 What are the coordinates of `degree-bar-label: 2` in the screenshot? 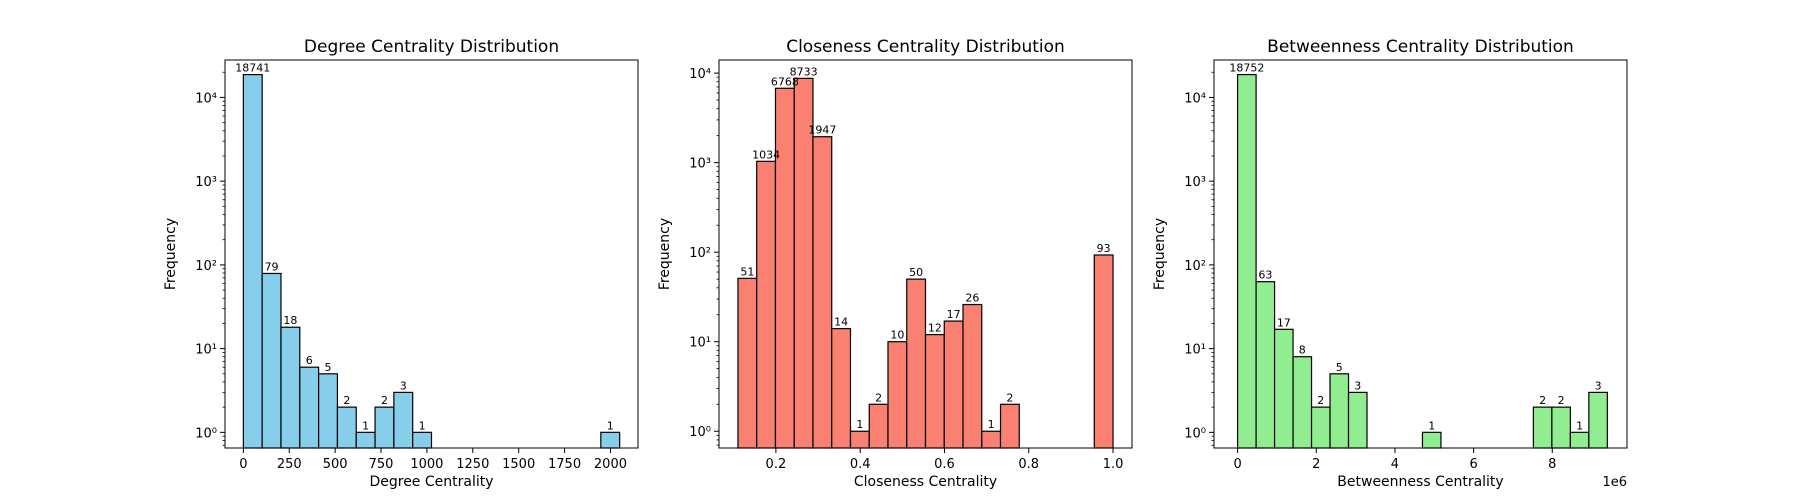 It's located at (384, 400).